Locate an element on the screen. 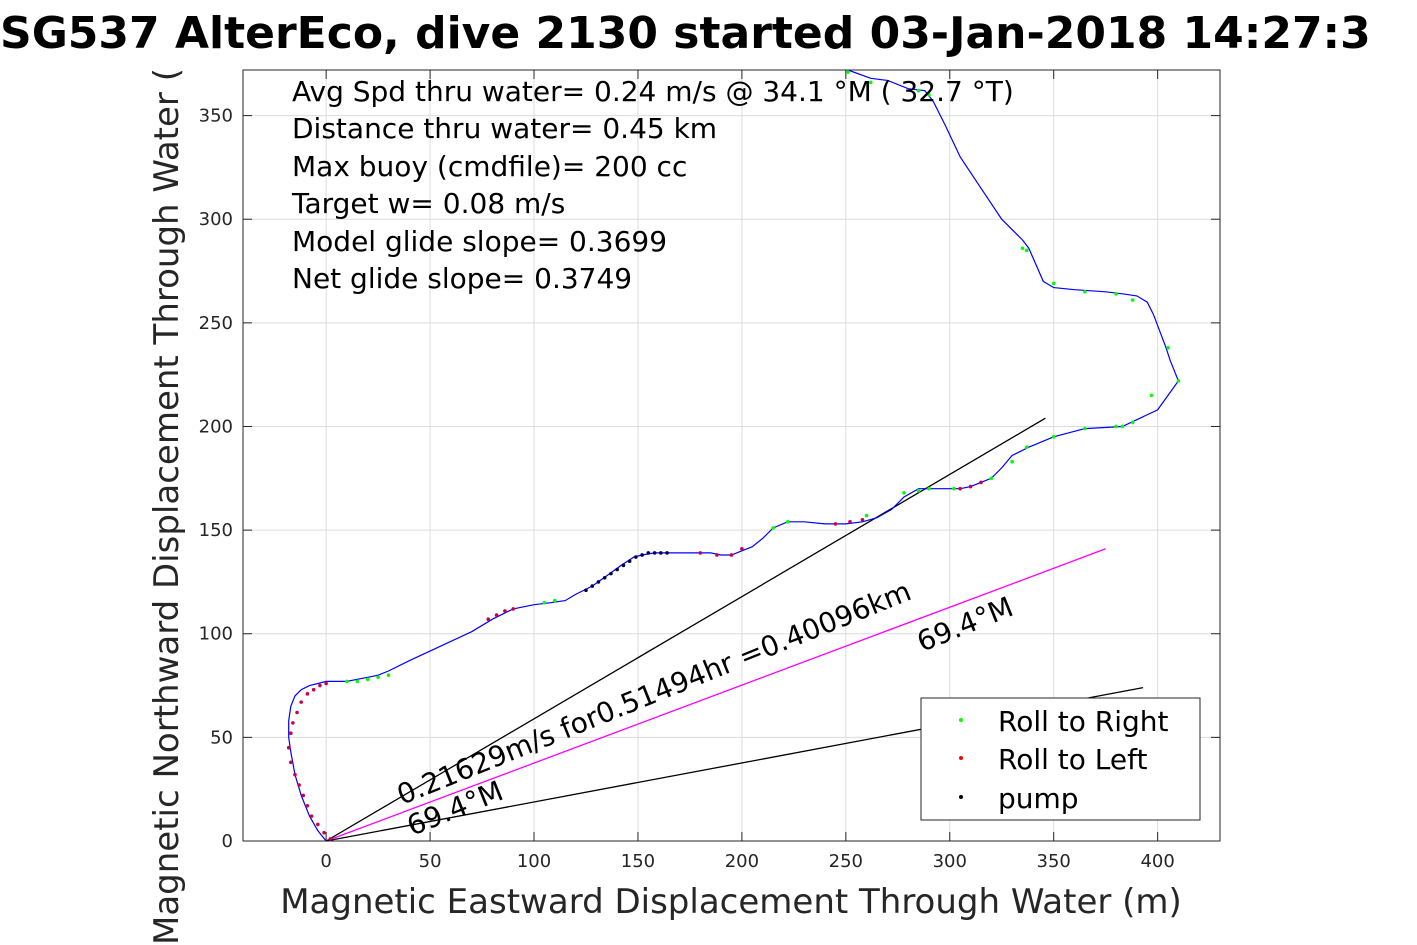  legend-marker-roll-left is located at coordinates (961, 758).